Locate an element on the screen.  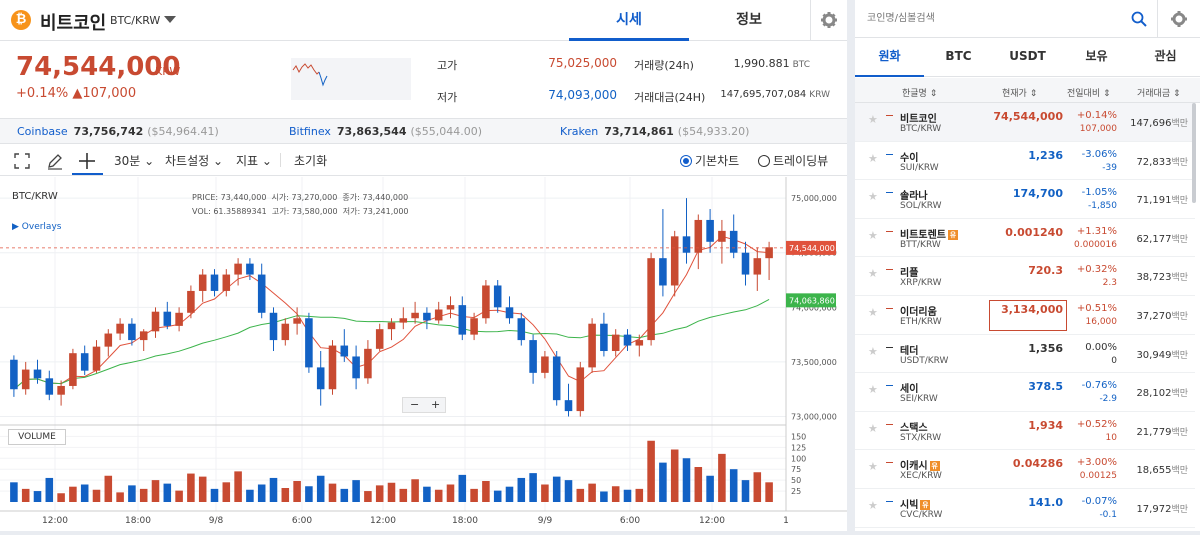
tab-favorites: 관심 is located at coordinates (1165, 56).